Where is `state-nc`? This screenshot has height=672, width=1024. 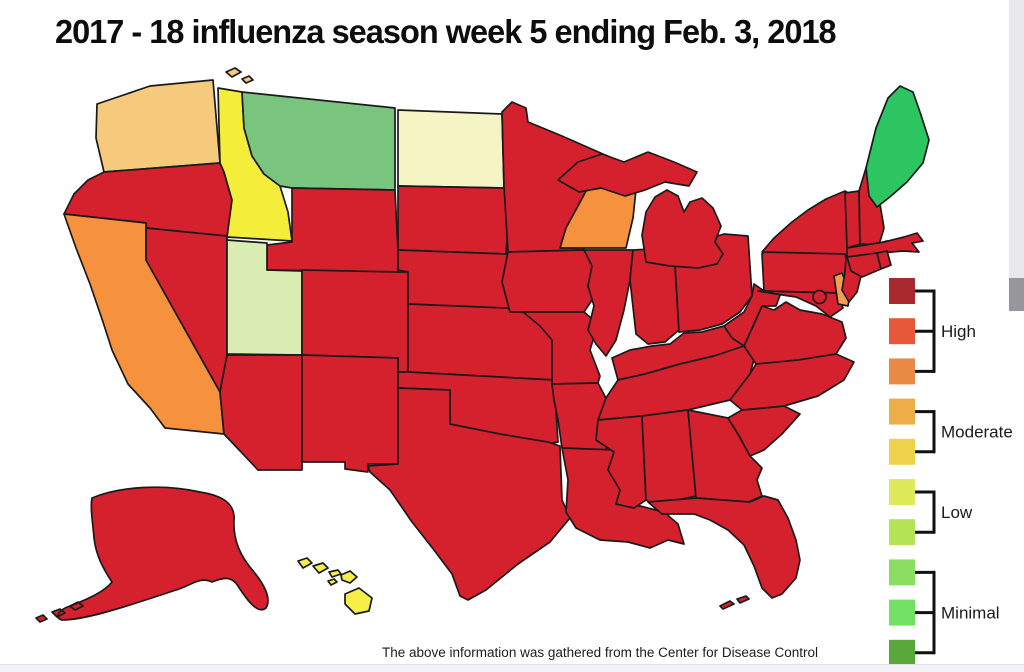 state-nc is located at coordinates (792, 382).